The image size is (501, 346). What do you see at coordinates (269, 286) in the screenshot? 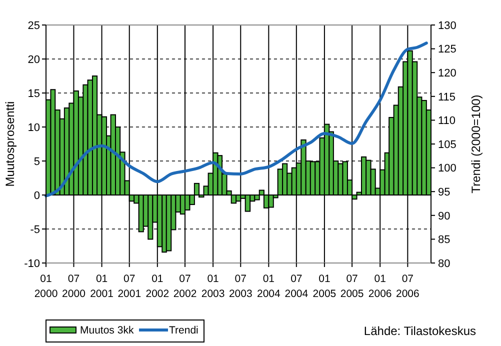
I see `x-tick-label: 01 2004` at bounding box center [269, 286].